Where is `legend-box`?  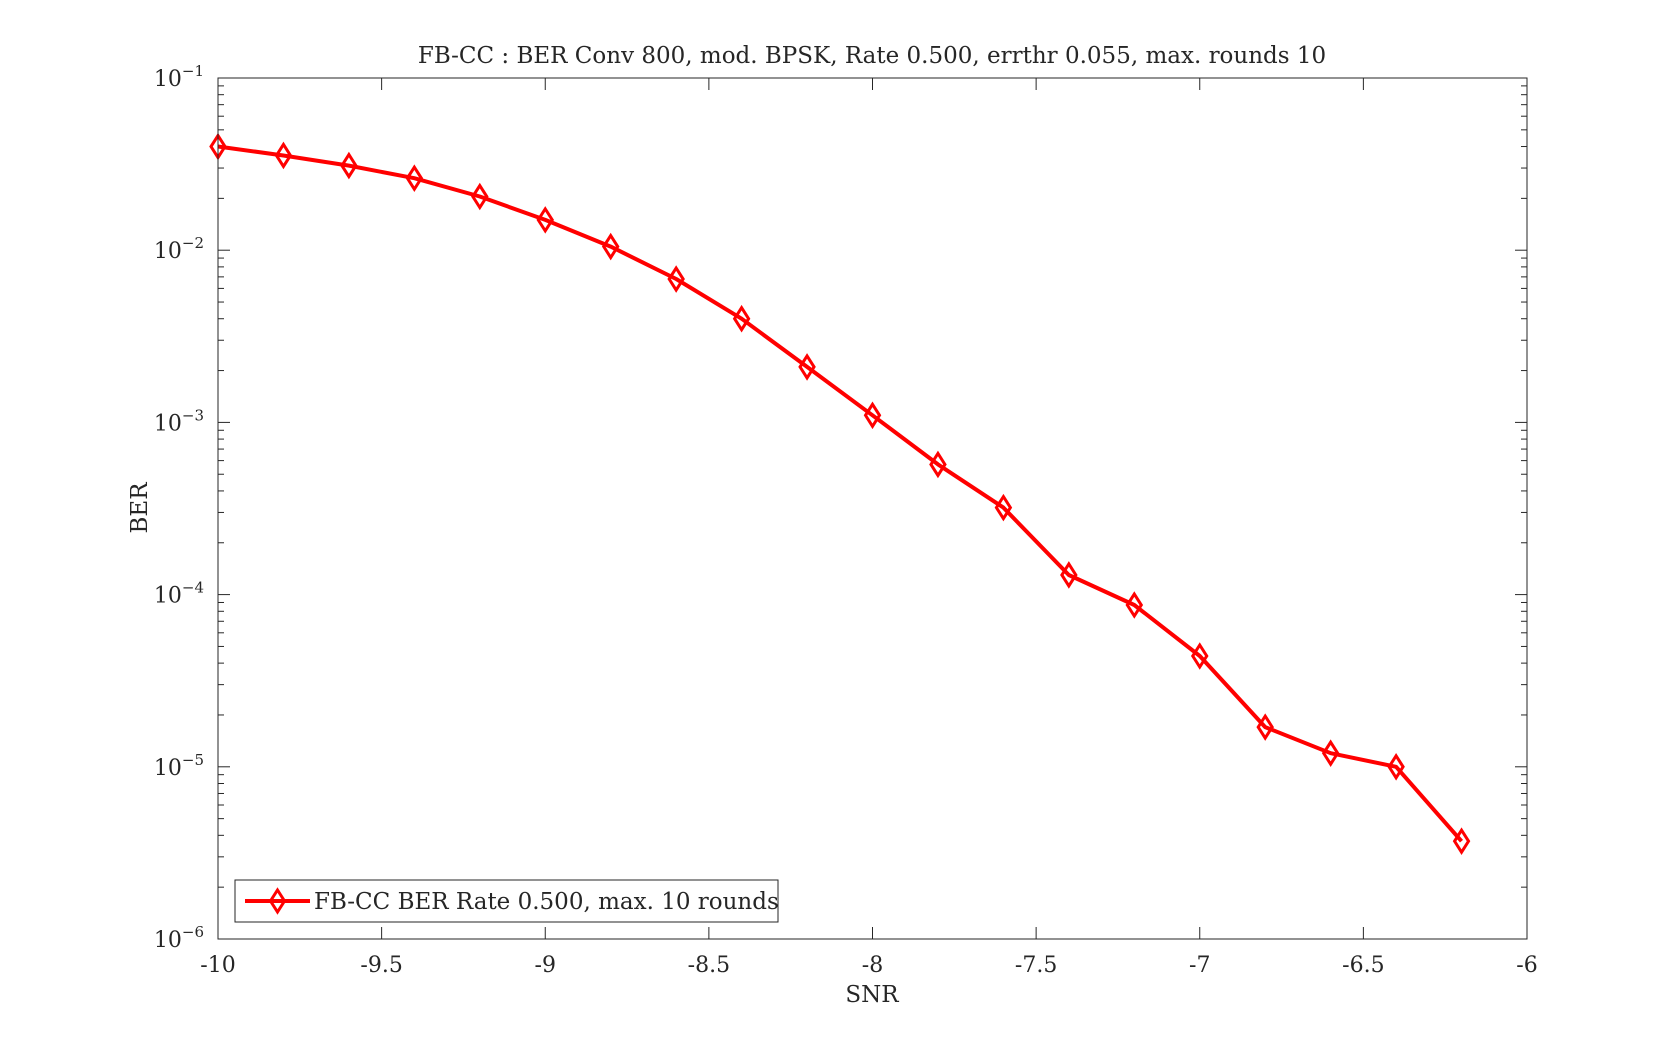
legend-box is located at coordinates (506, 901).